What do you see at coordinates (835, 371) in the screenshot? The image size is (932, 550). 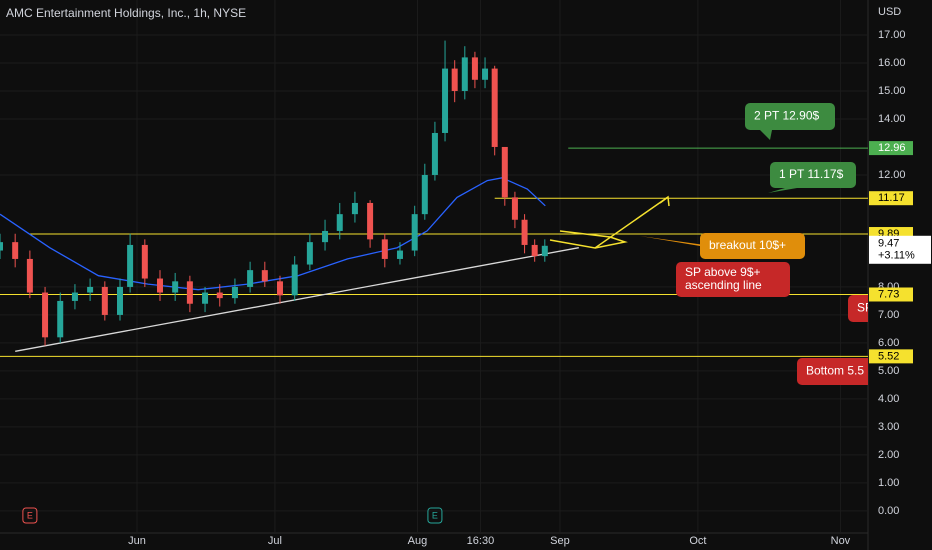 I see `annotation-text: Bottom 5.5` at bounding box center [835, 371].